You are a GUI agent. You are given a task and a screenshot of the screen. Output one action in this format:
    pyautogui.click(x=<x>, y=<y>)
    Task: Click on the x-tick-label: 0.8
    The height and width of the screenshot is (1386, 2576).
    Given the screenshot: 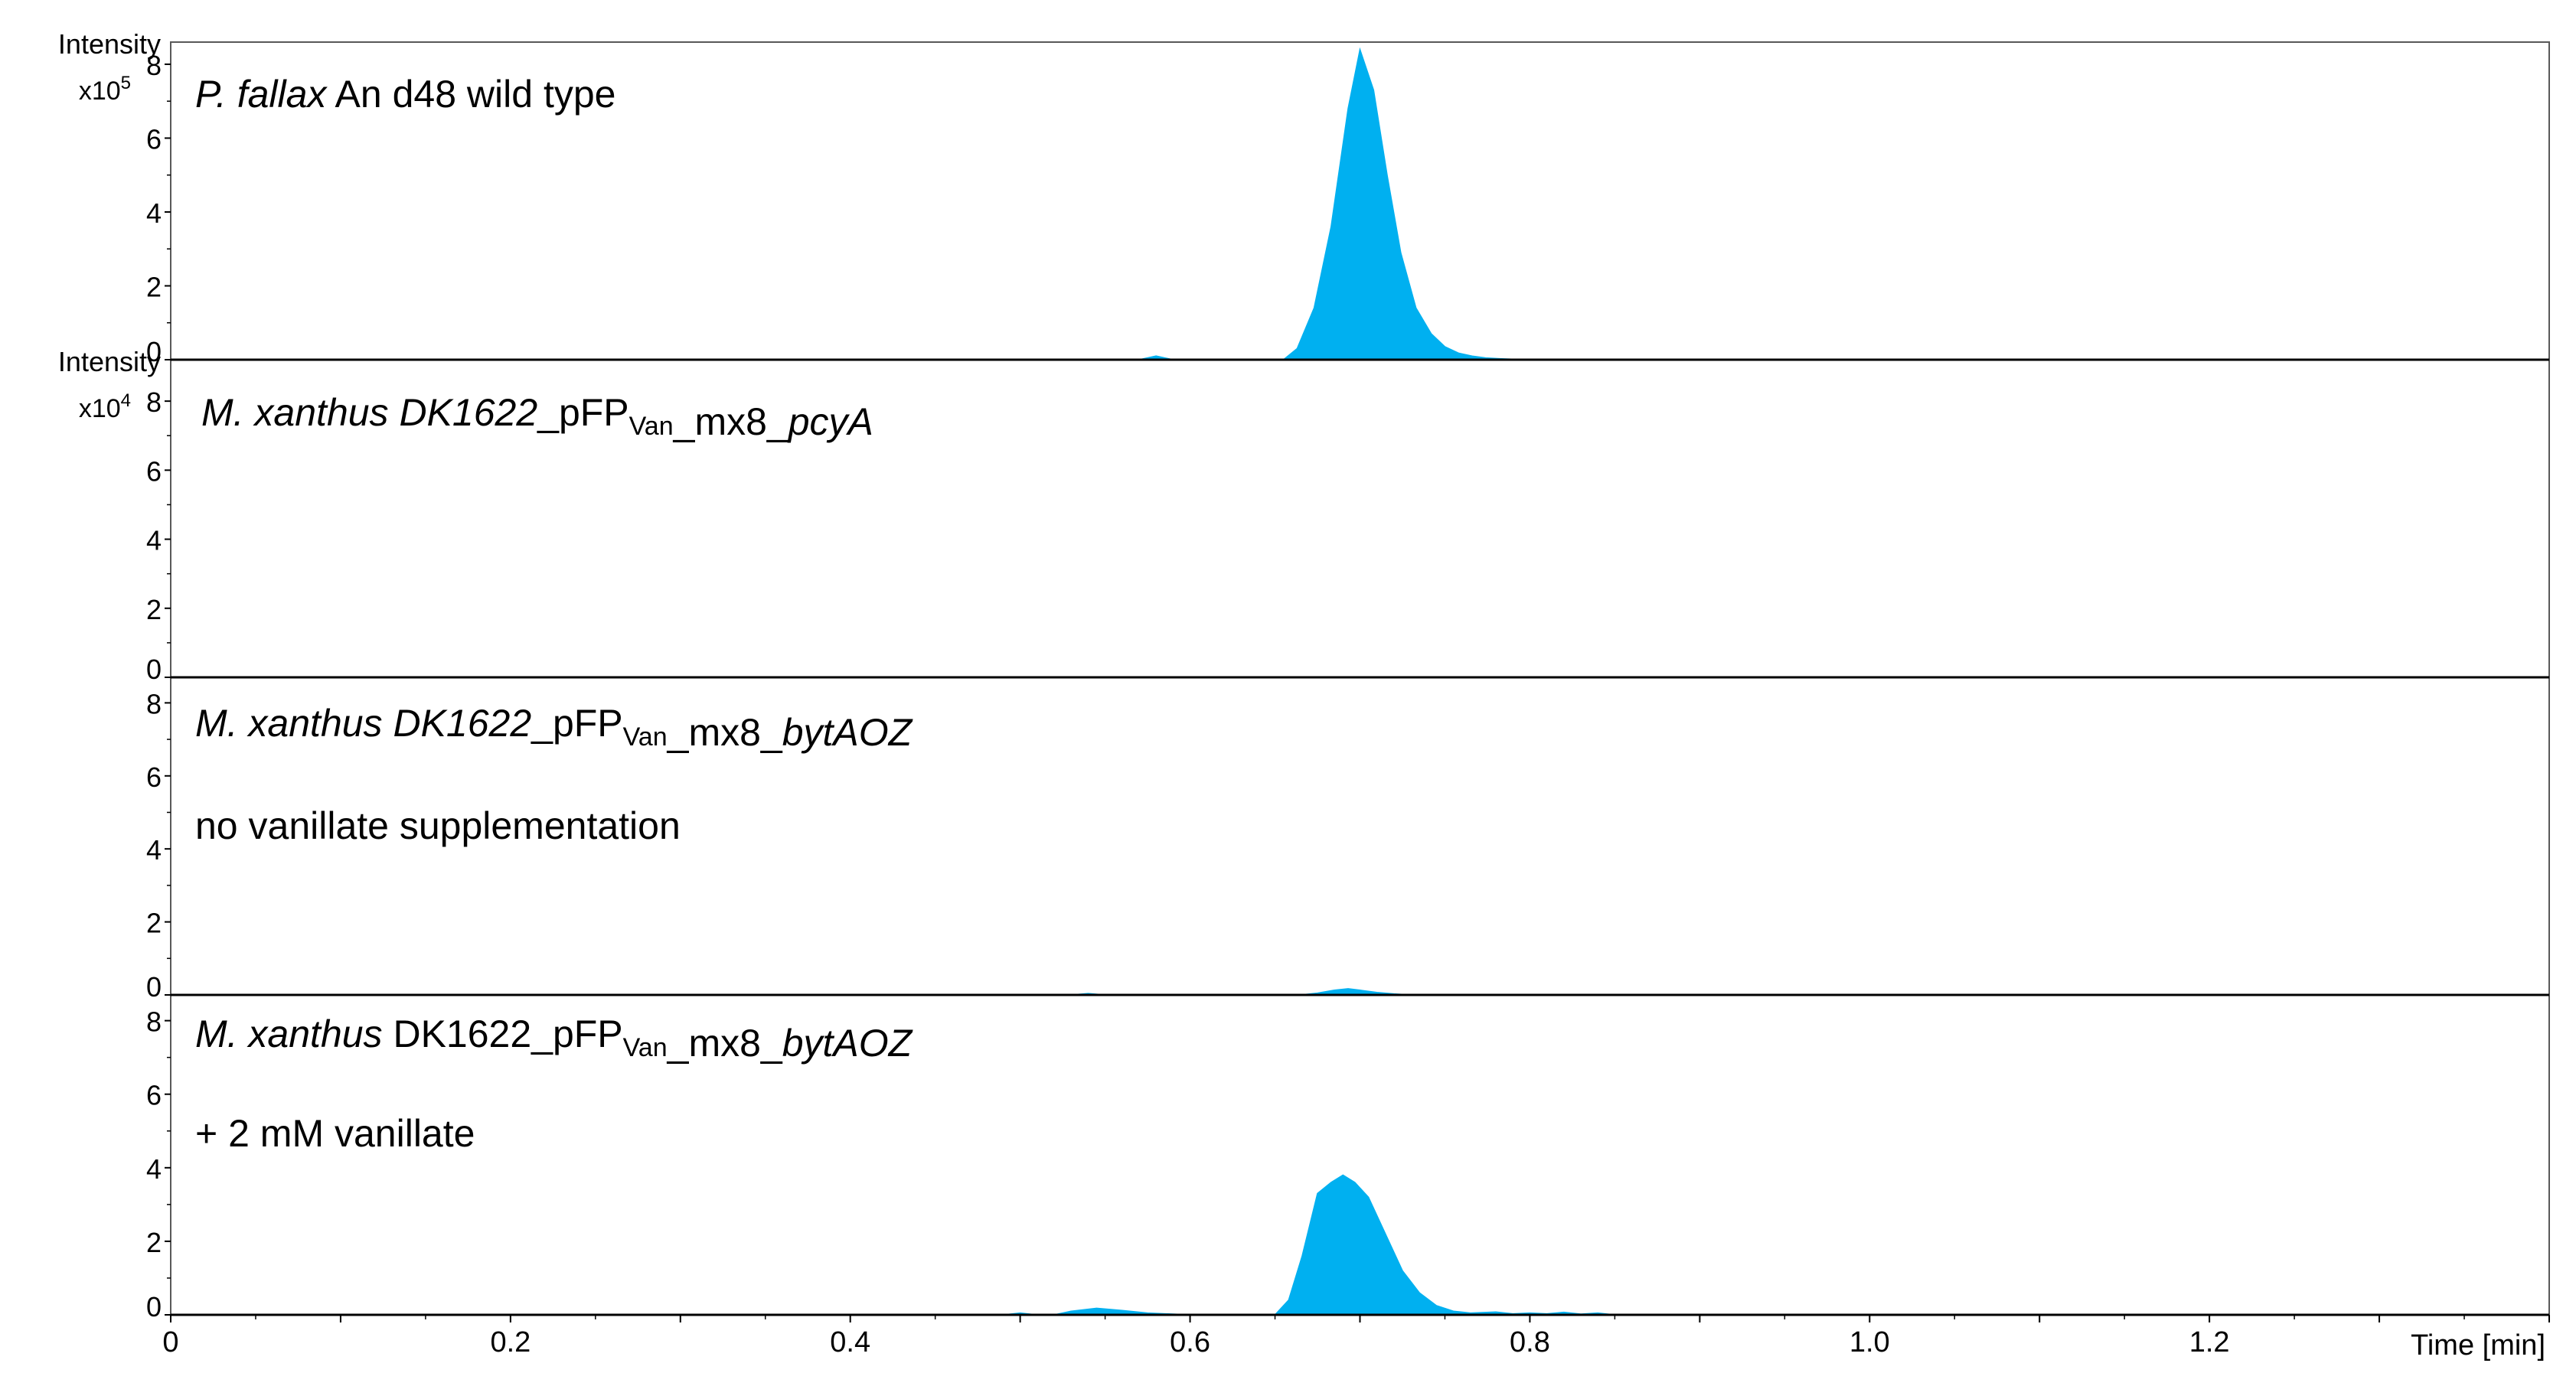 What is the action you would take?
    pyautogui.click(x=1530, y=1342)
    